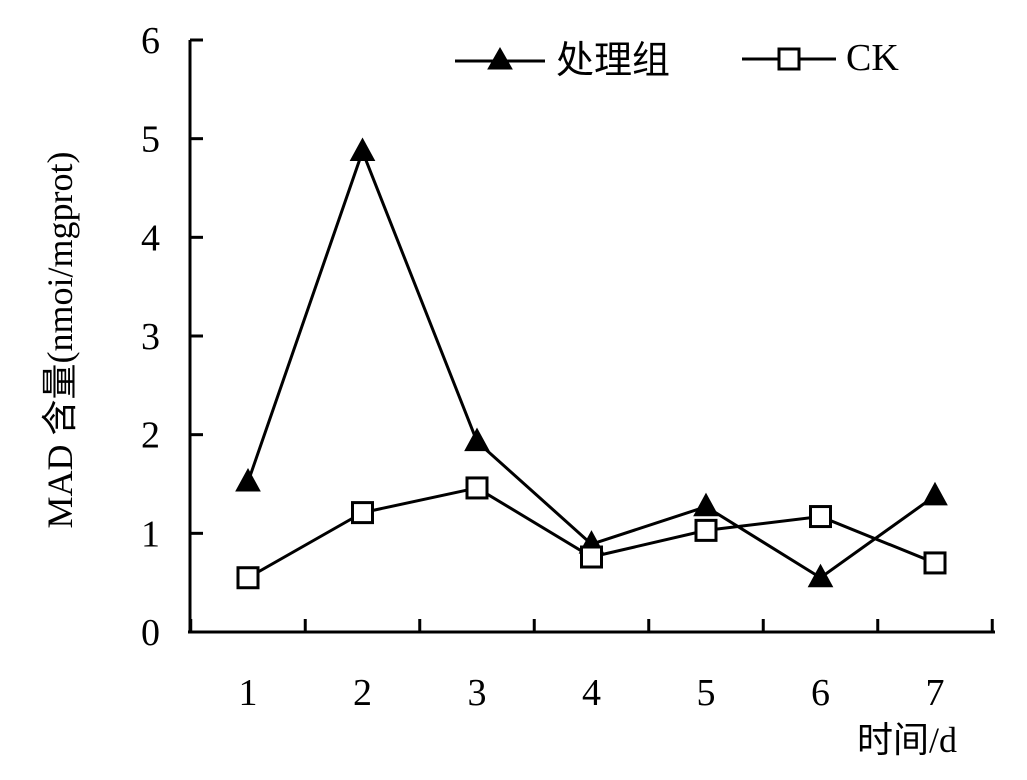 The image size is (1027, 780). Describe the element at coordinates (820, 693) in the screenshot. I see `x-tick-label: 6` at that location.